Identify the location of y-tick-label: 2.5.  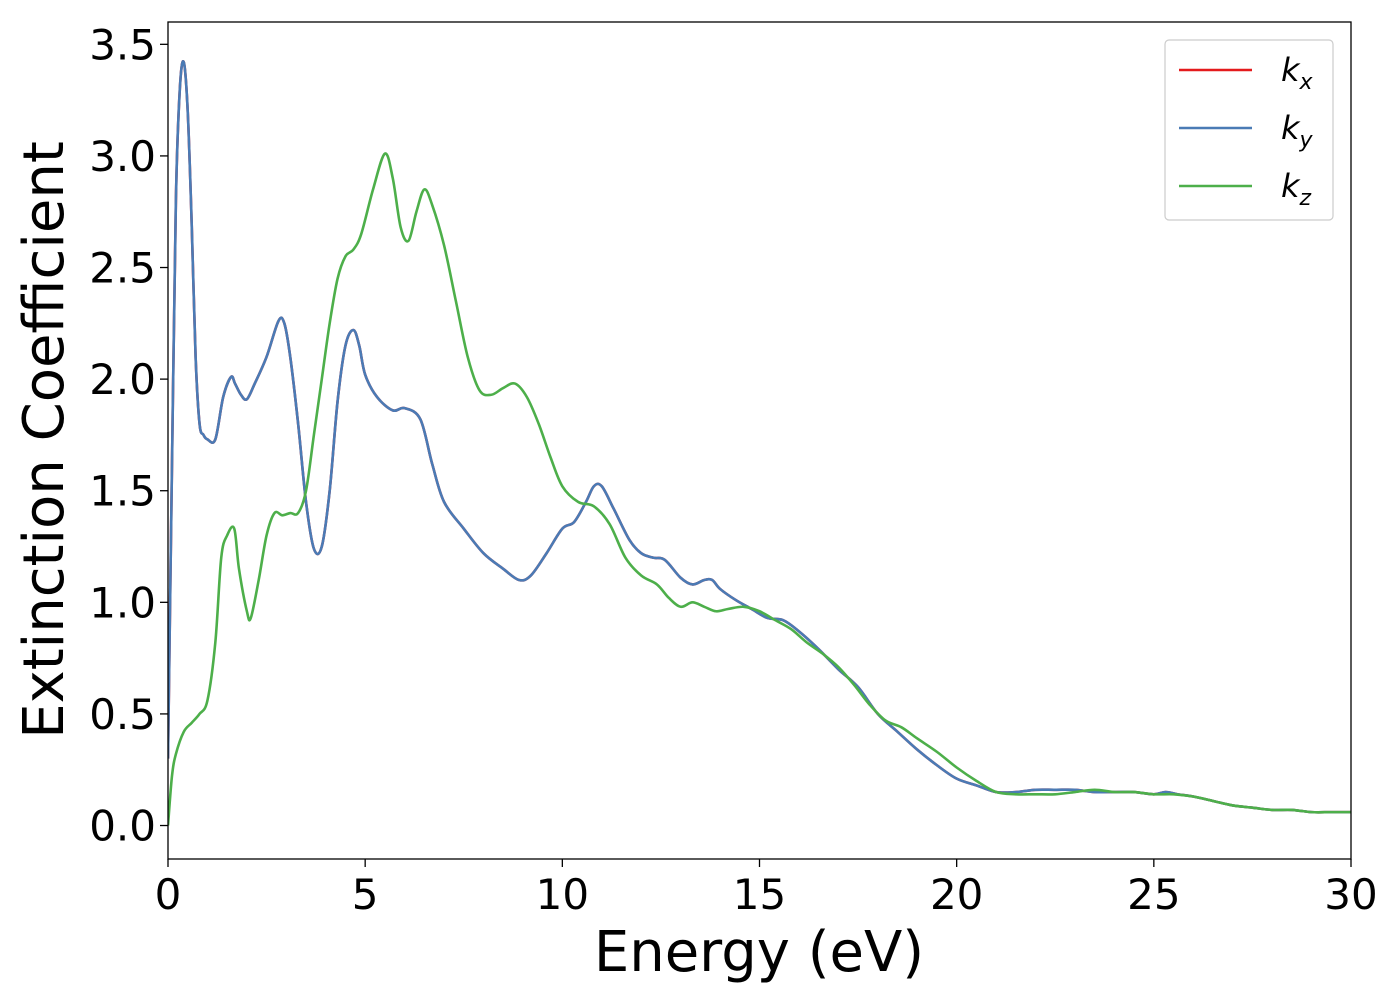
(122, 268).